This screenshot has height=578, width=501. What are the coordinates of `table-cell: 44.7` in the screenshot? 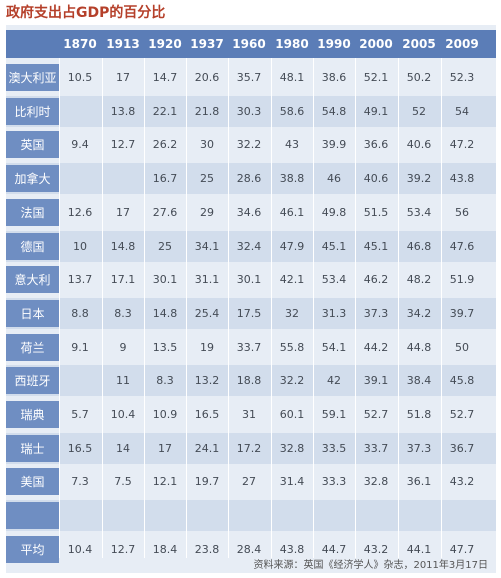 It's located at (334, 549).